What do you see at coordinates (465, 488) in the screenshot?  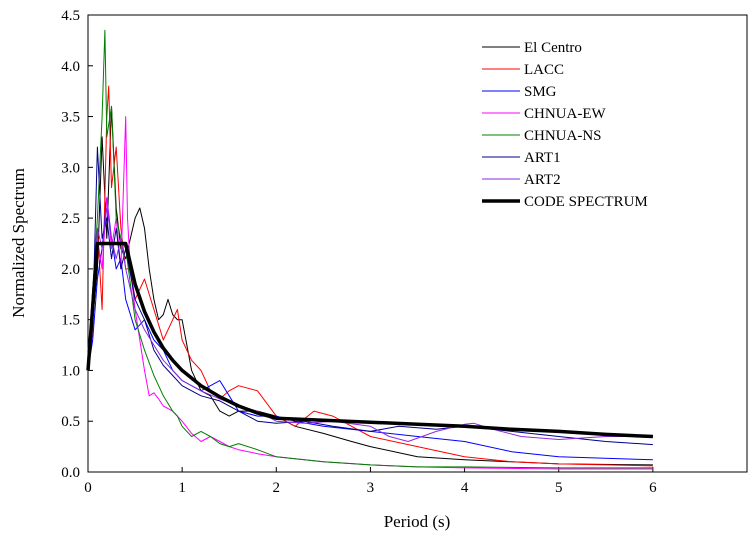 I see `x-tick-label: 4` at bounding box center [465, 488].